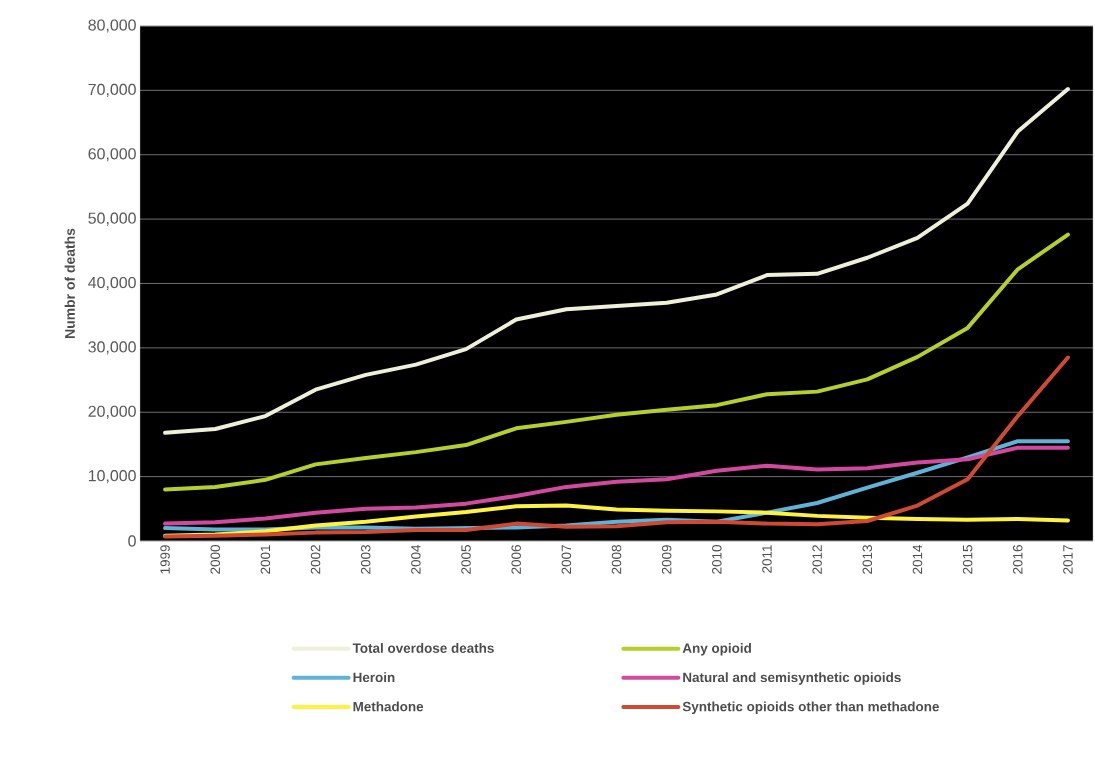  What do you see at coordinates (112, 283) in the screenshot?
I see `y-tick-label: 40,000` at bounding box center [112, 283].